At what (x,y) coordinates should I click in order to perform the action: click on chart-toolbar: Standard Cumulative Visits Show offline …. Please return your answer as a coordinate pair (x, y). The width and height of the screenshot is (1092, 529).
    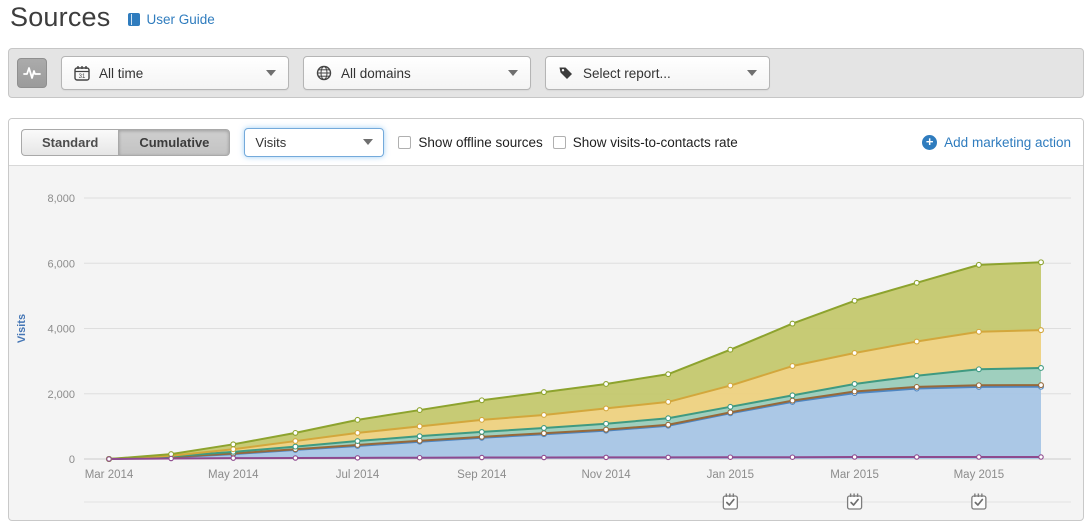
    Looking at the image, I should click on (546, 142).